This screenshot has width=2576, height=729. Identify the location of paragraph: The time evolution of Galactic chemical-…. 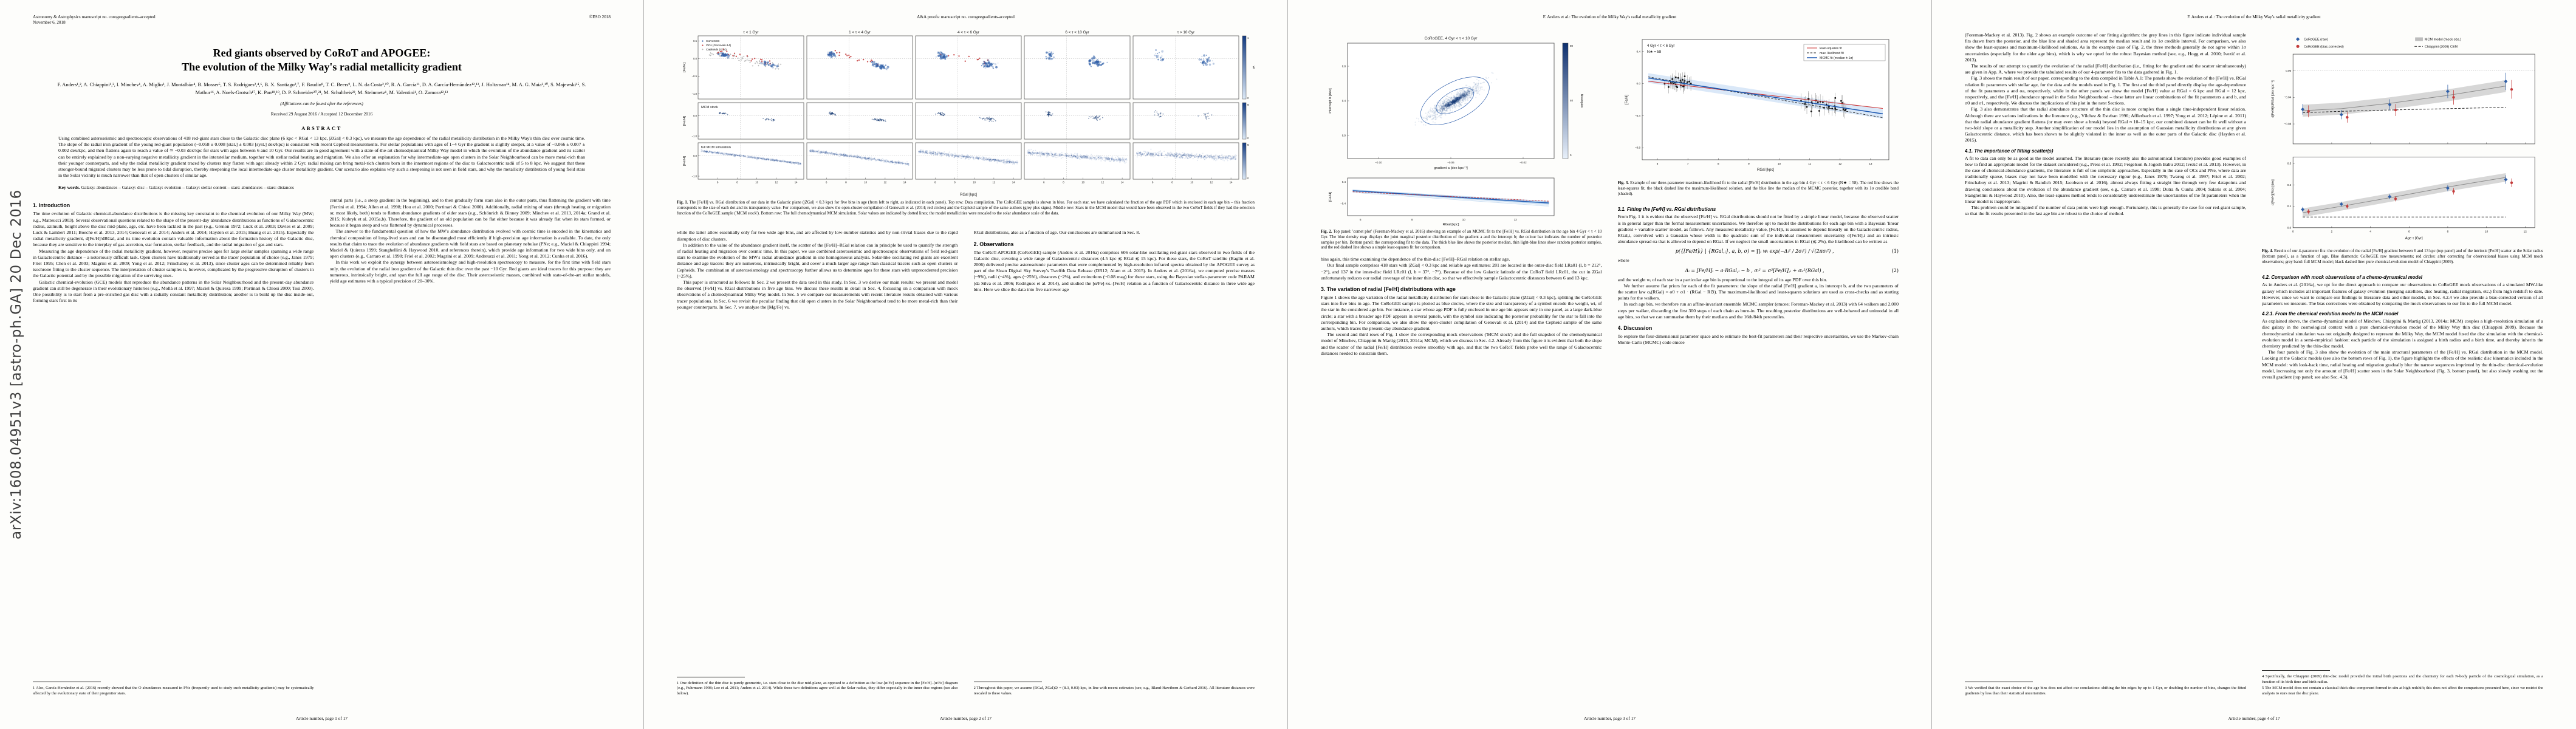
(173, 229).